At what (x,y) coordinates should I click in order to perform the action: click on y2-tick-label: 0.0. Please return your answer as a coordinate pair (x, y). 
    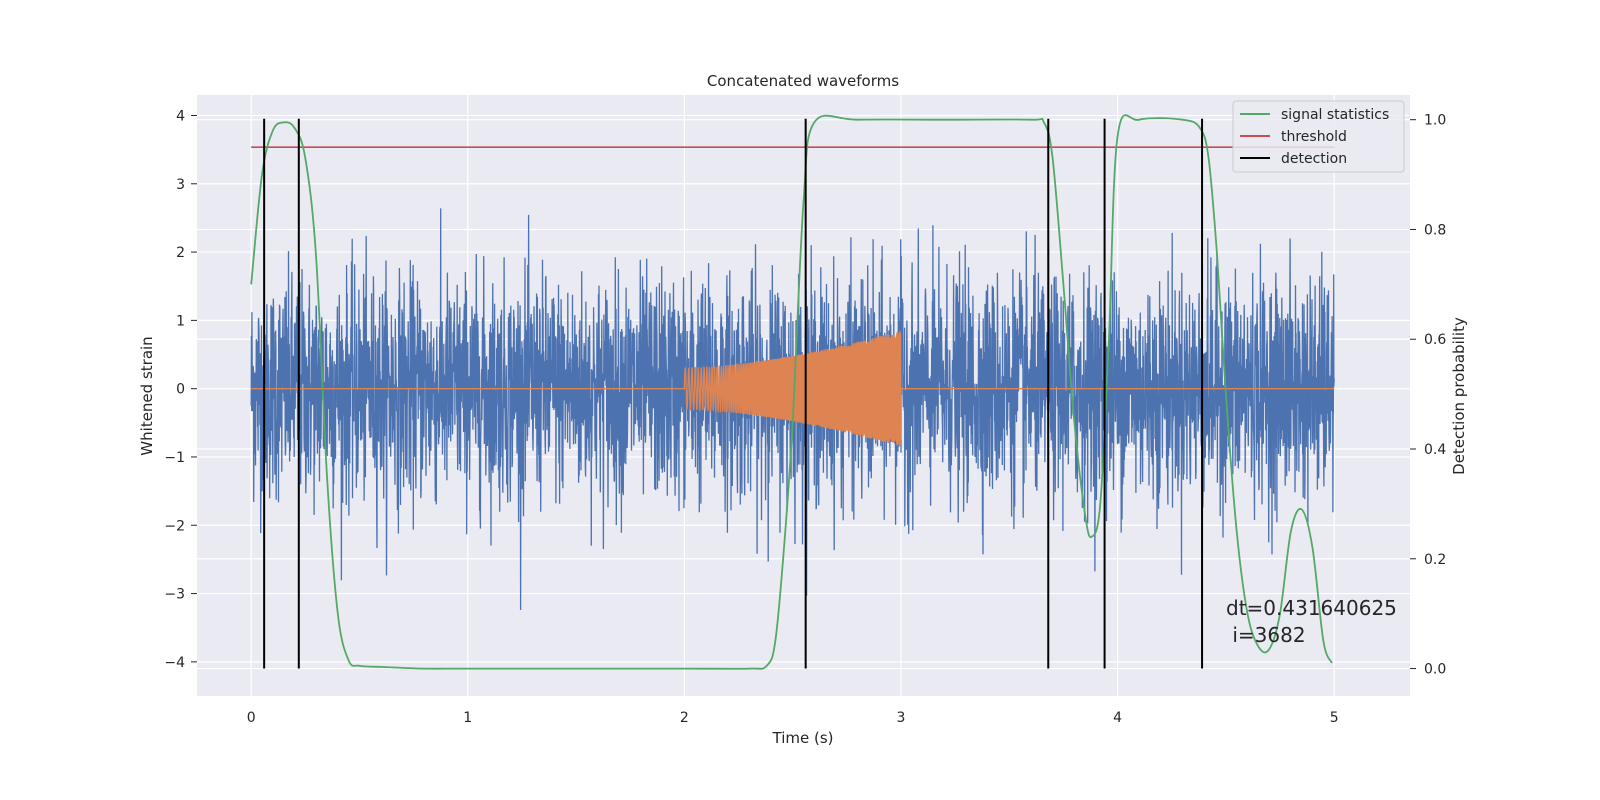
    Looking at the image, I should click on (1435, 670).